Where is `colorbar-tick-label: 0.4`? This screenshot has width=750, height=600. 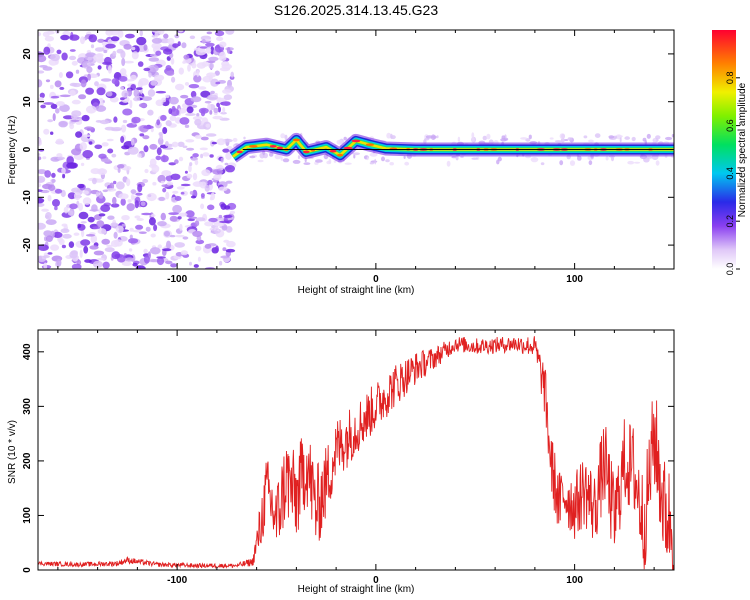
colorbar-tick-label: 0.4 is located at coordinates (730, 173).